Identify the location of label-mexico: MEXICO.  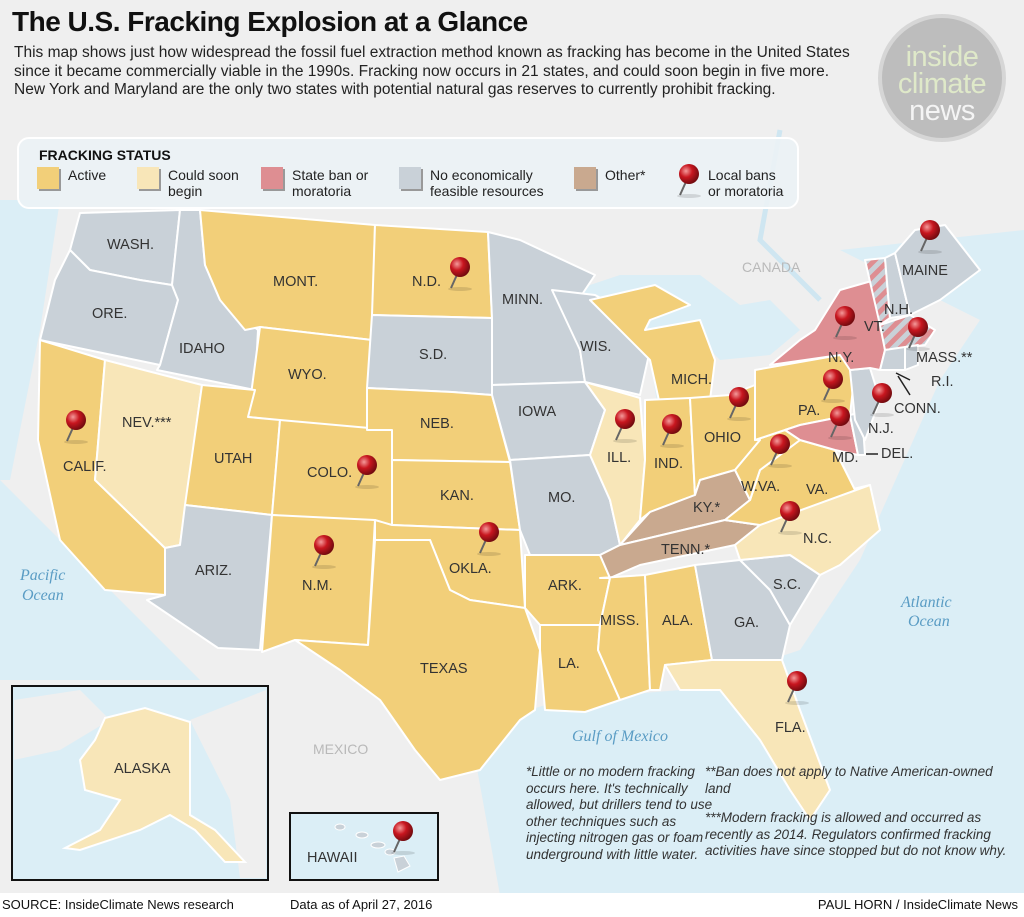
(340, 749).